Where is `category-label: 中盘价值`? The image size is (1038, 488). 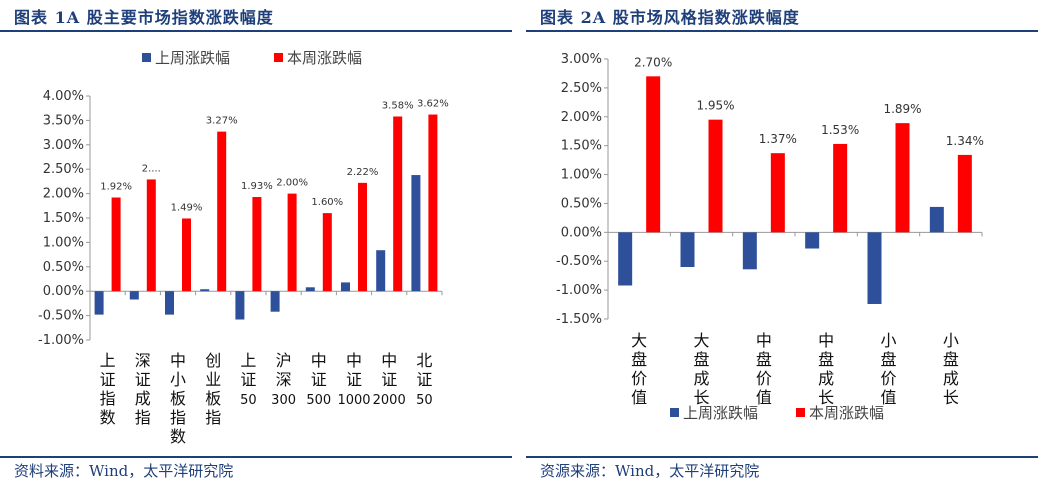
category-label: 中盘价值 is located at coordinates (764, 369).